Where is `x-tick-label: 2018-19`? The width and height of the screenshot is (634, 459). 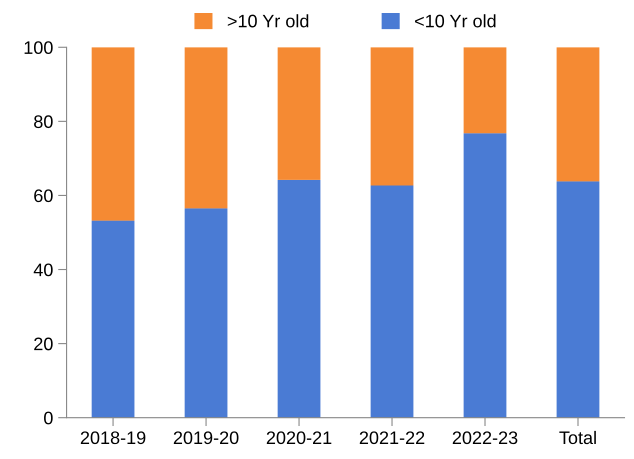
x-tick-label: 2018-19 is located at coordinates (113, 437).